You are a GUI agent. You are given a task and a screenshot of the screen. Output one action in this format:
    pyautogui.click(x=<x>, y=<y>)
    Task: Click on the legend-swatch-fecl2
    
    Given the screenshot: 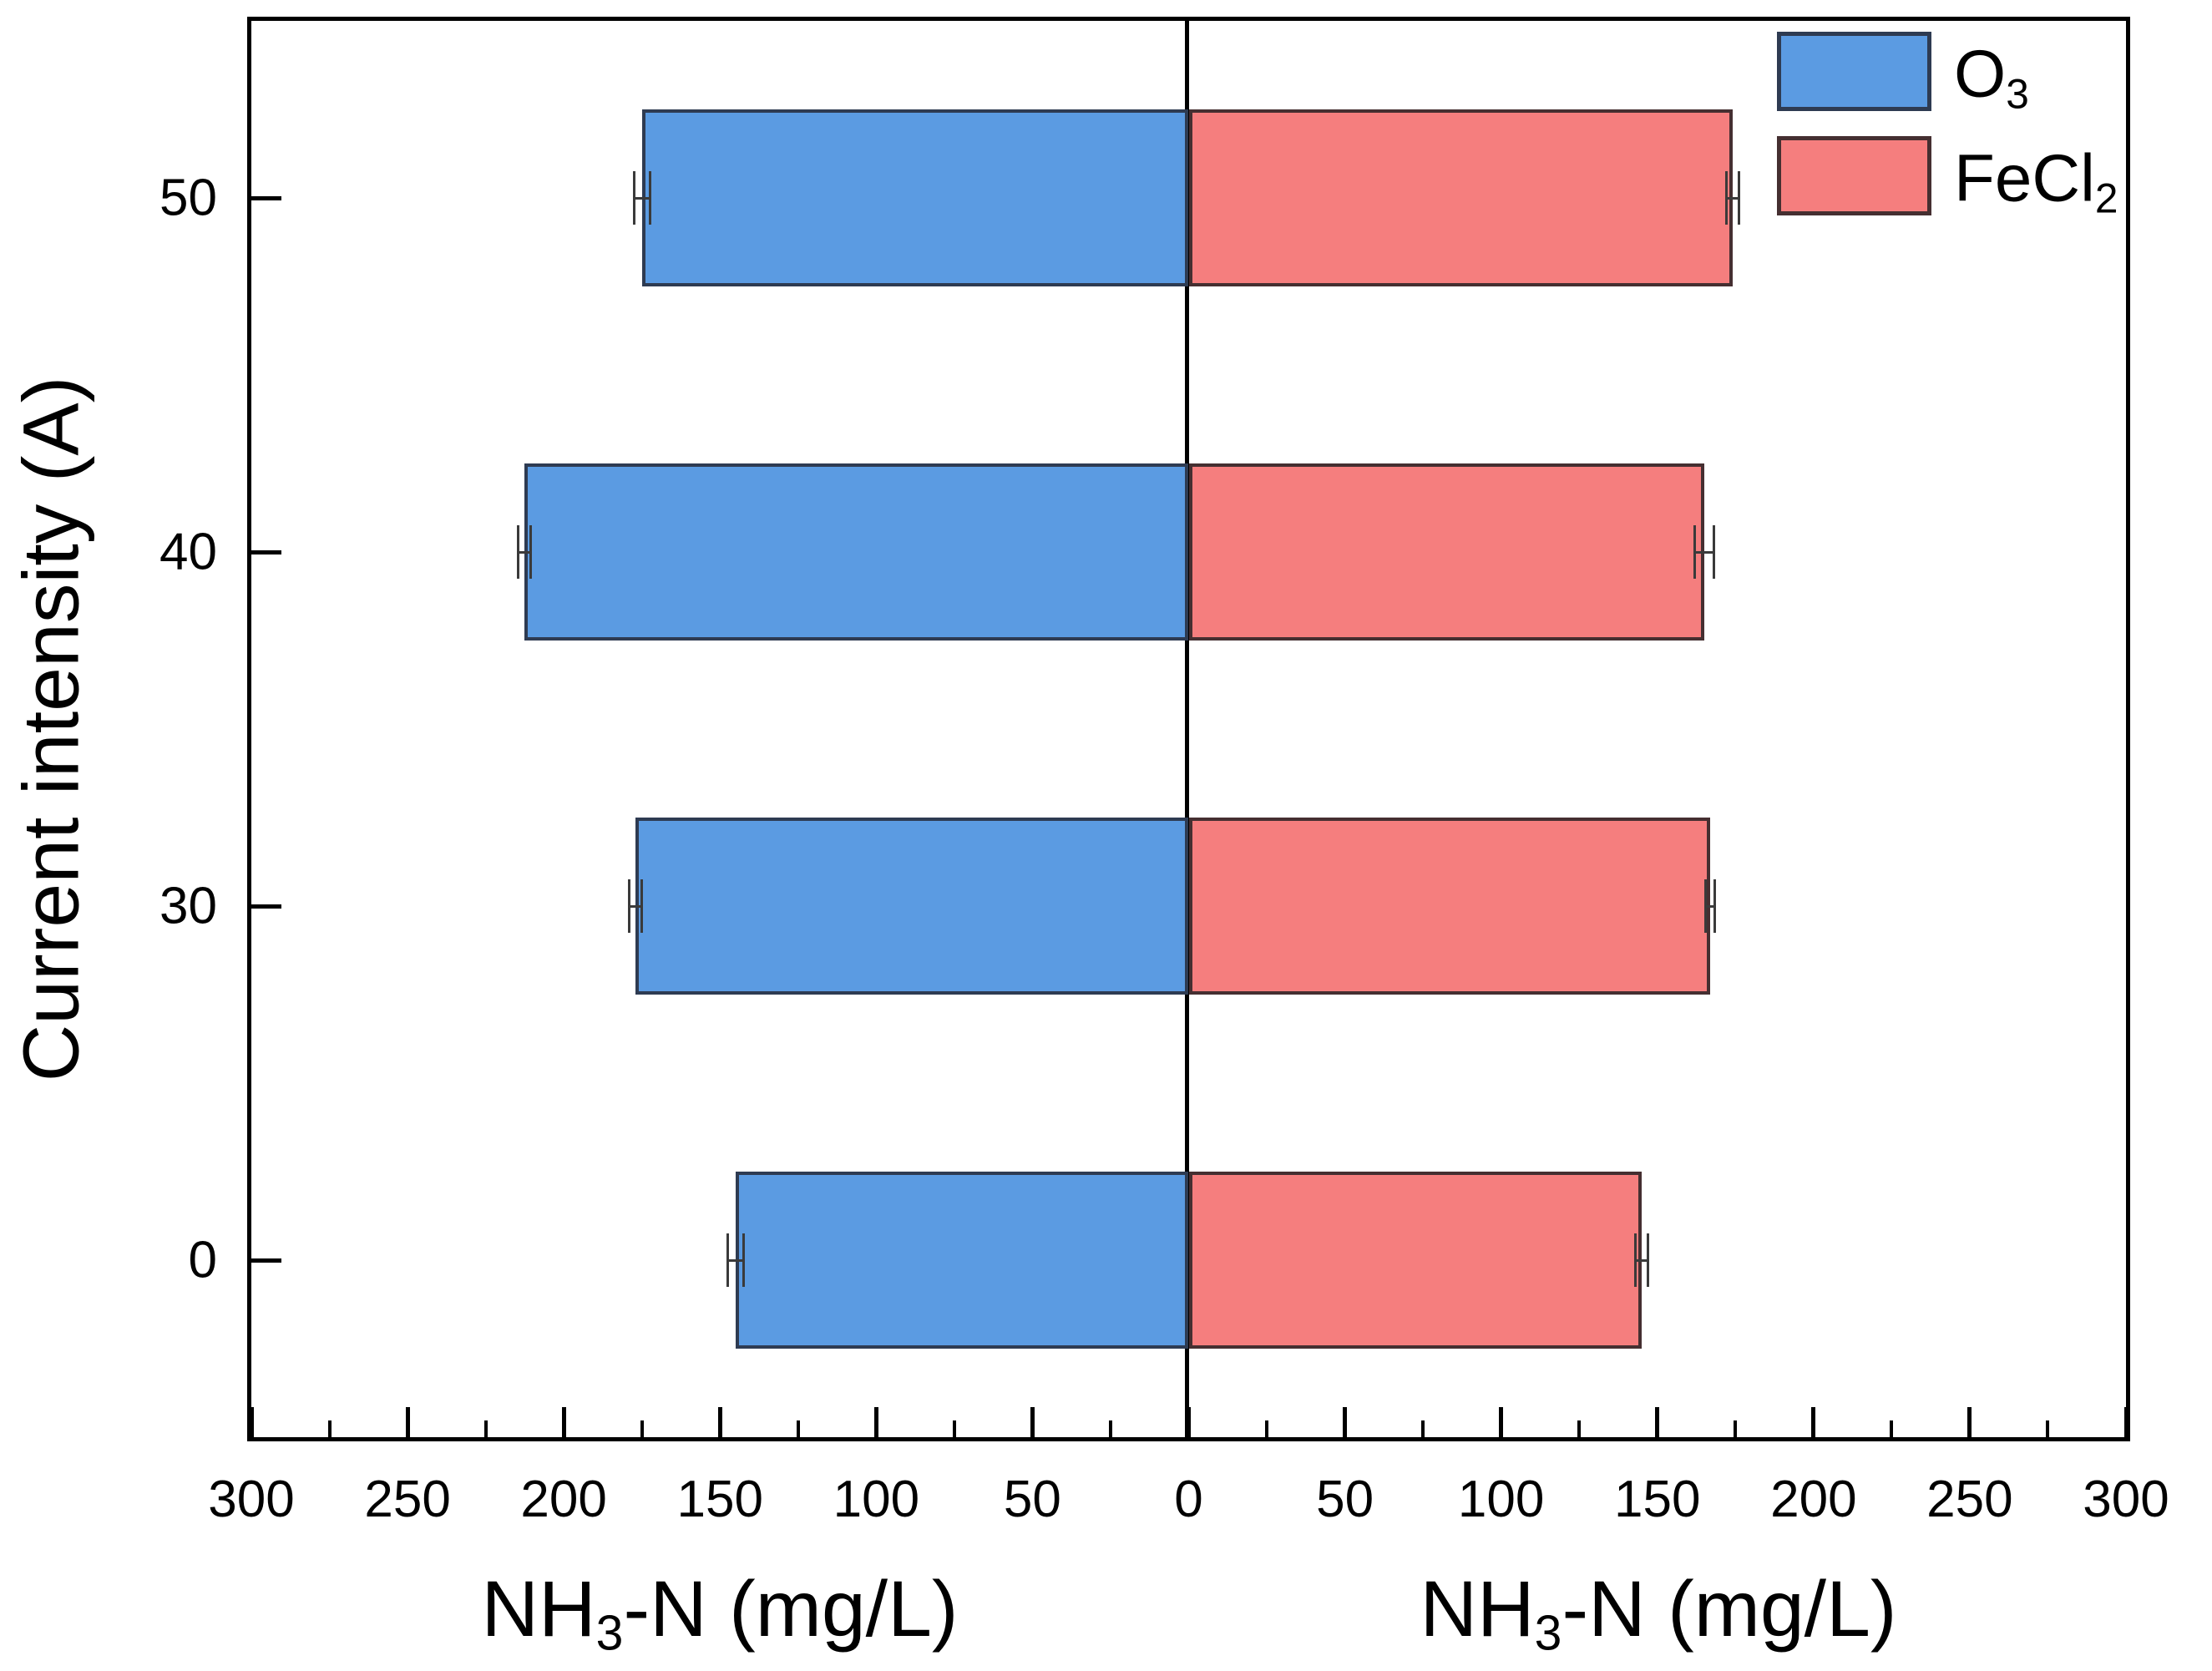 What is the action you would take?
    pyautogui.click(x=1854, y=175)
    